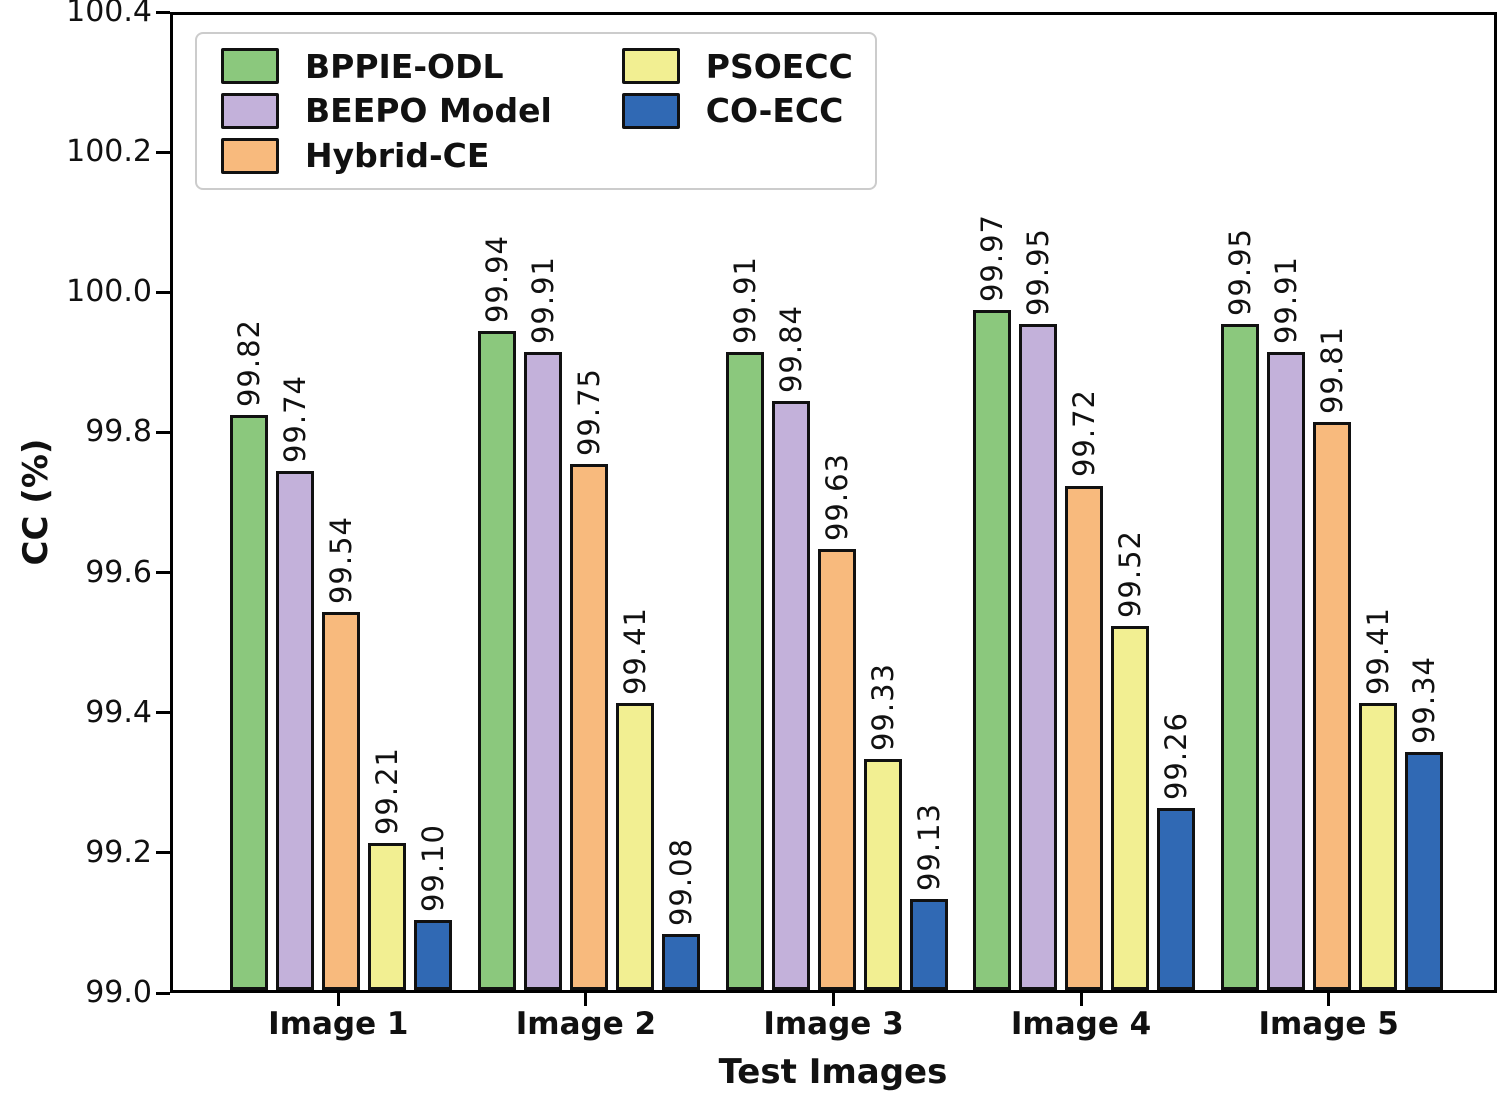 The image size is (1500, 1103). I want to click on legend-entry-bppie-odl: BPPIE-ODL, so click(386, 66).